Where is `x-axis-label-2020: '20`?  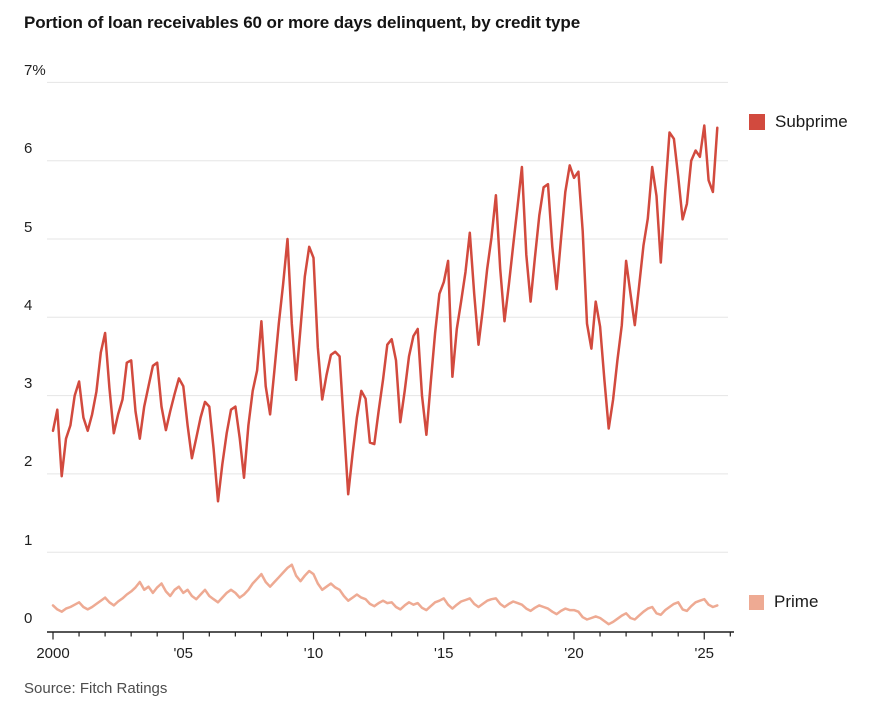 x-axis-label-2020: '20 is located at coordinates (574, 653).